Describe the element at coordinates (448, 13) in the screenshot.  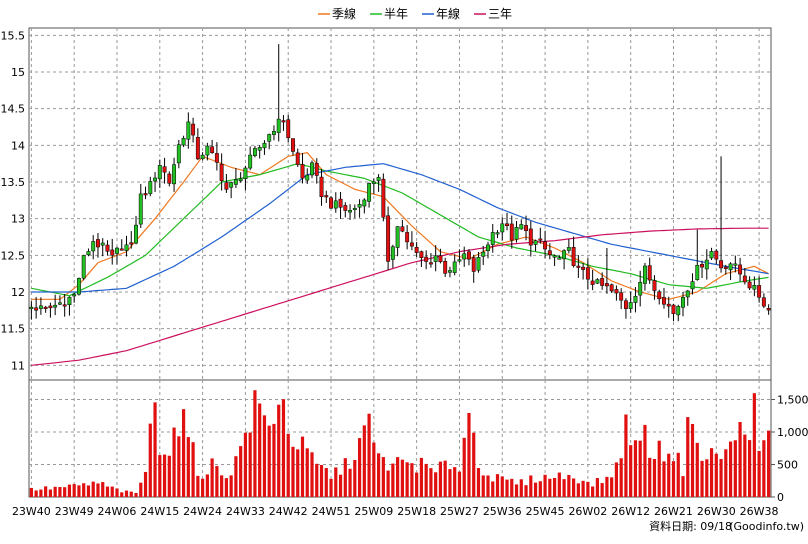
I see `legend-label: 年線` at that location.